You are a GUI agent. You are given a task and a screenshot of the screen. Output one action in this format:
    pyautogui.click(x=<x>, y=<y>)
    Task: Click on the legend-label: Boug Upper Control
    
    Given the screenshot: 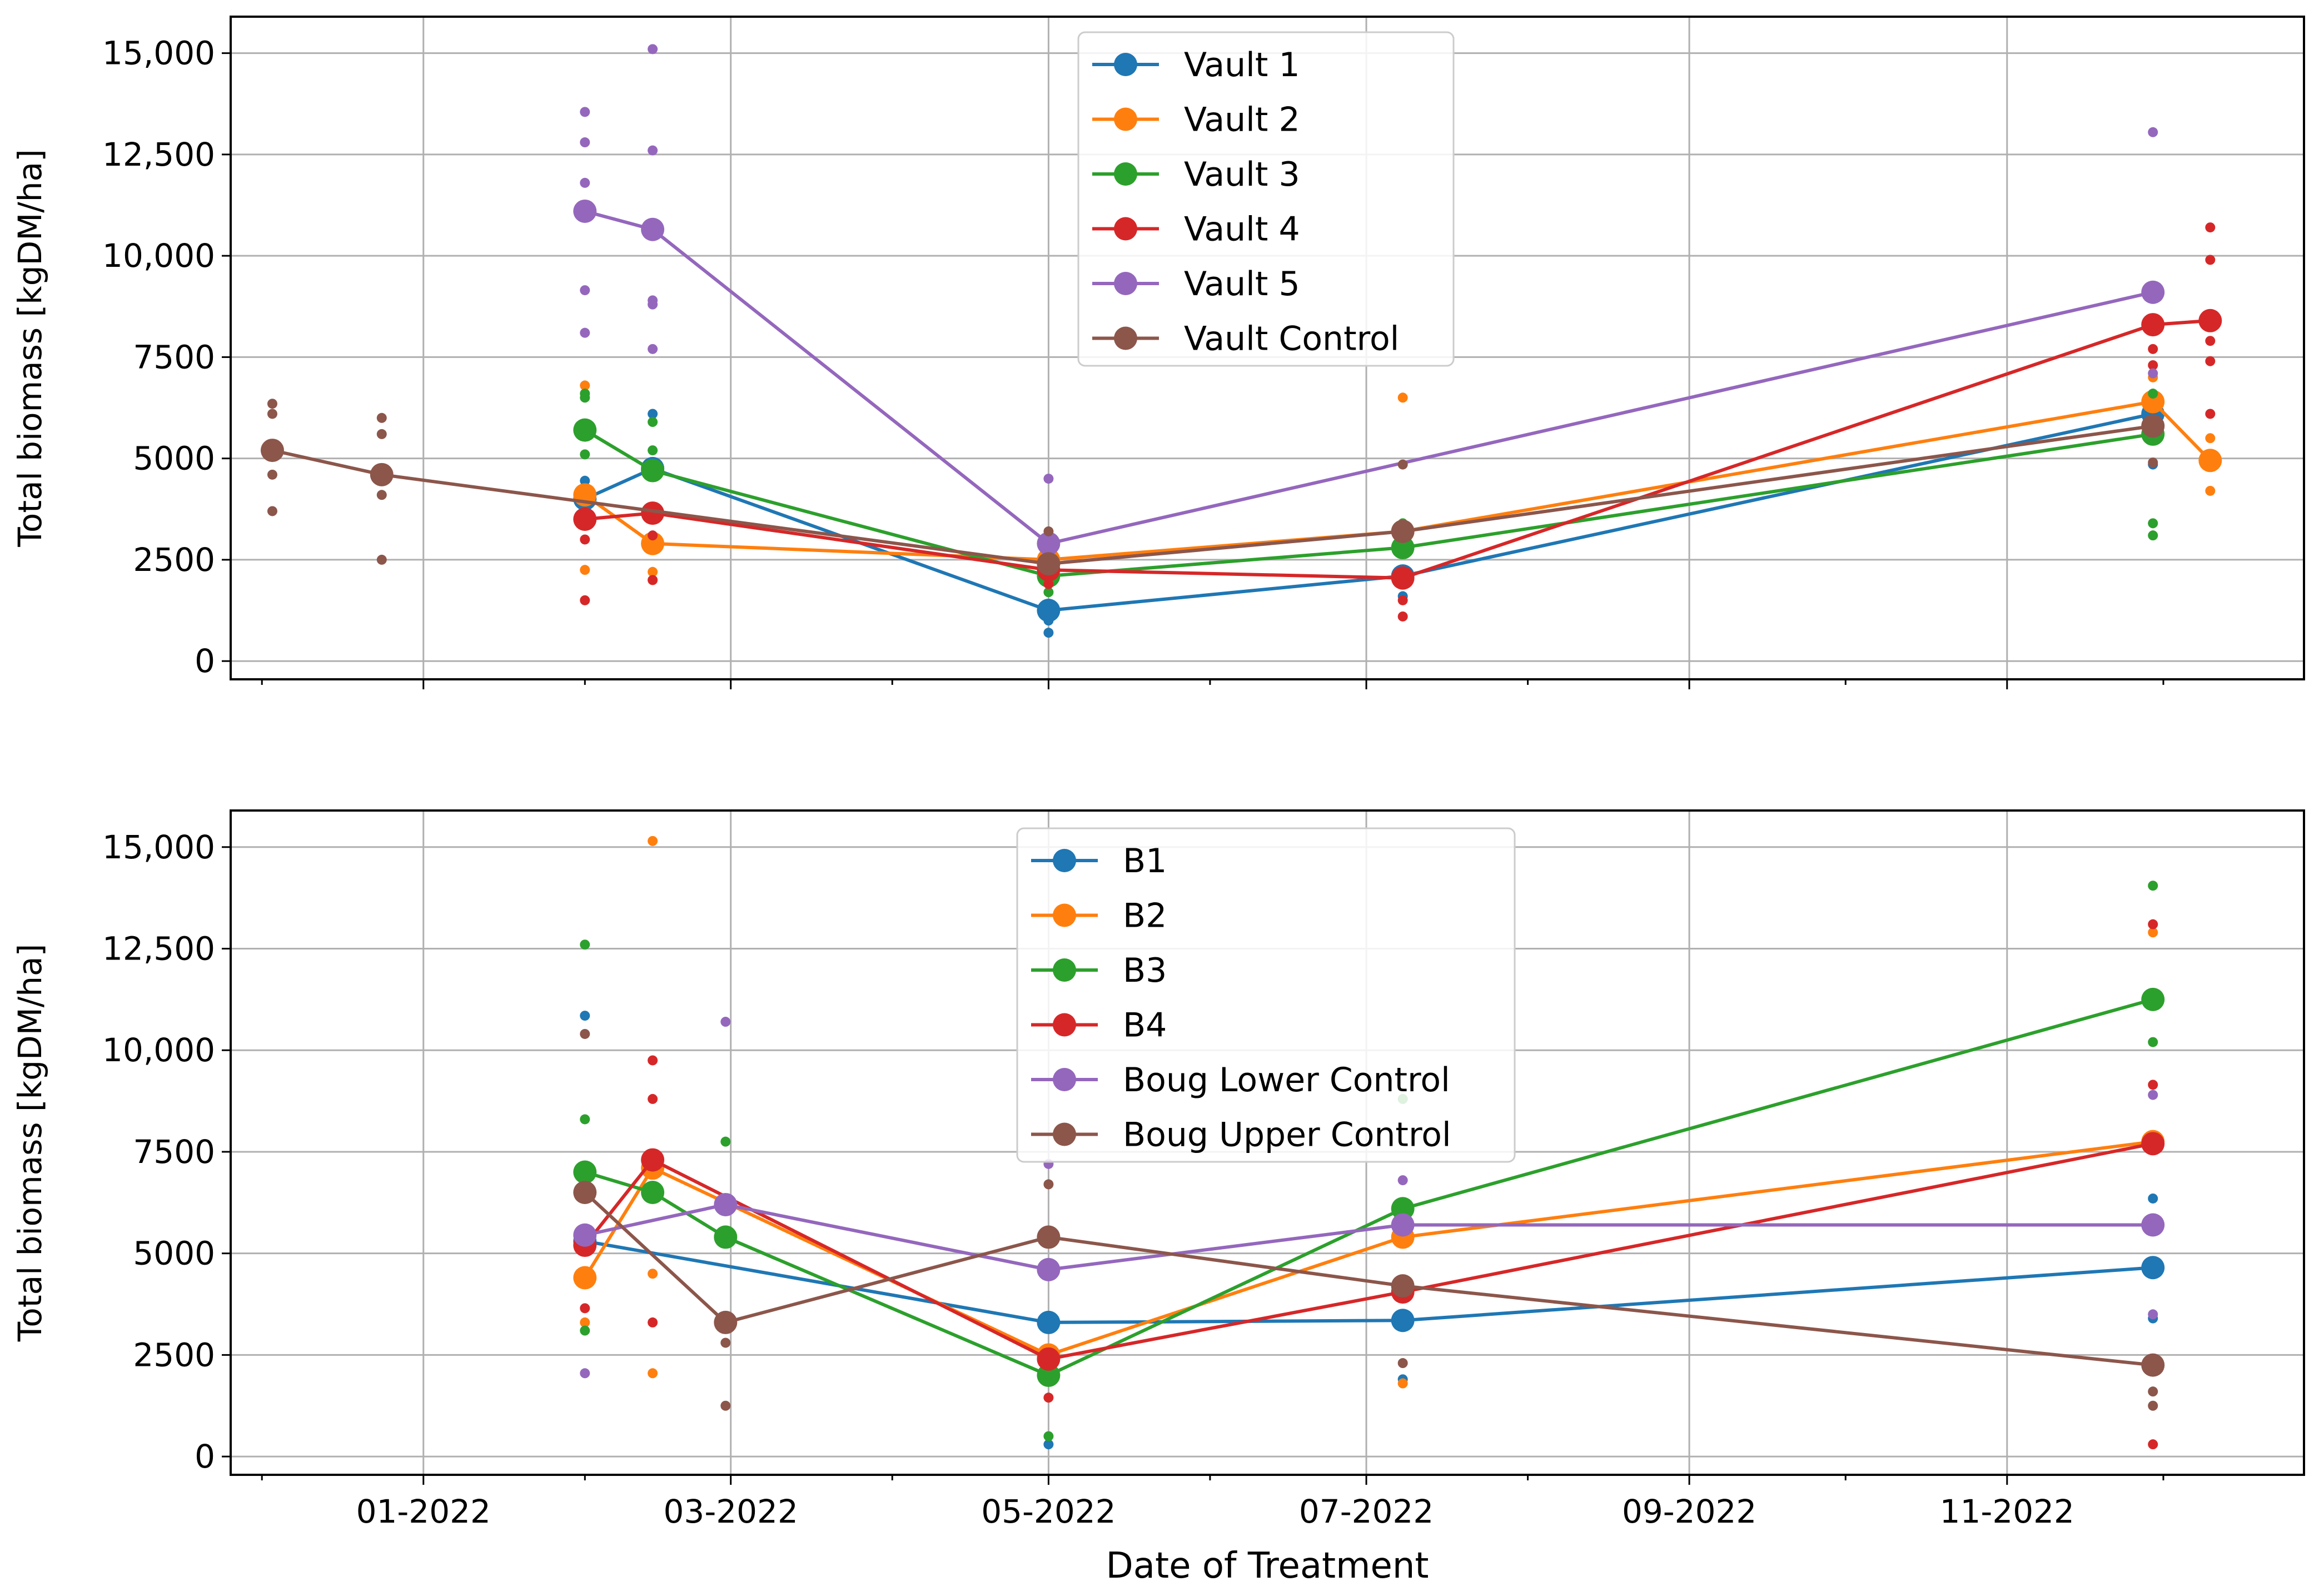 What is the action you would take?
    pyautogui.click(x=1287, y=1135)
    